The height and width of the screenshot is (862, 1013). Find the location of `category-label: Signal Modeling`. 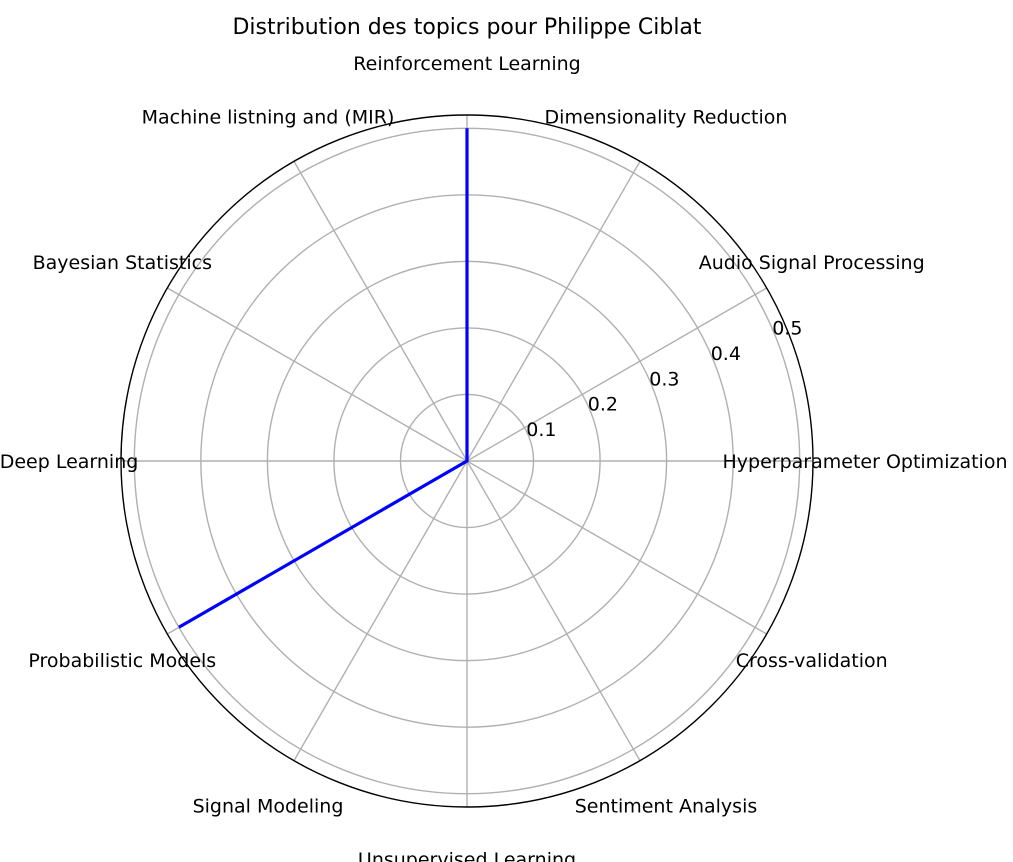

category-label: Signal Modeling is located at coordinates (268, 807).